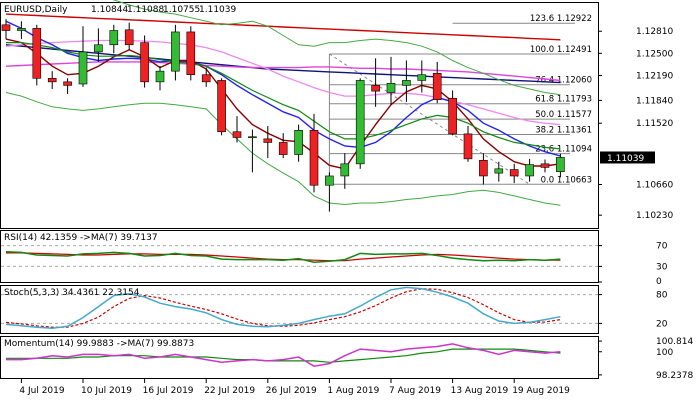 This screenshot has height=400, width=700. Describe the element at coordinates (41, 391) in the screenshot. I see `date-tick-label: 4 Jul 2019` at that location.